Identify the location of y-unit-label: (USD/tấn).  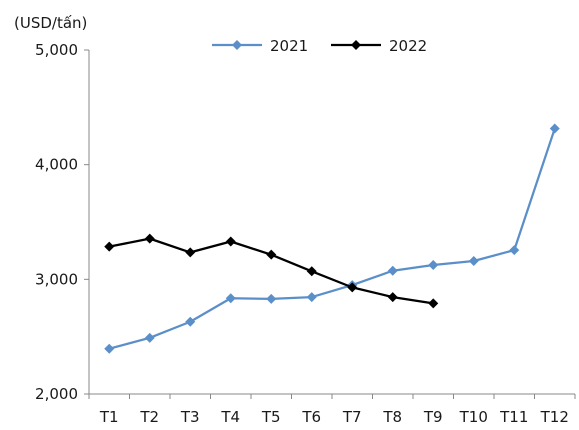
(50, 23).